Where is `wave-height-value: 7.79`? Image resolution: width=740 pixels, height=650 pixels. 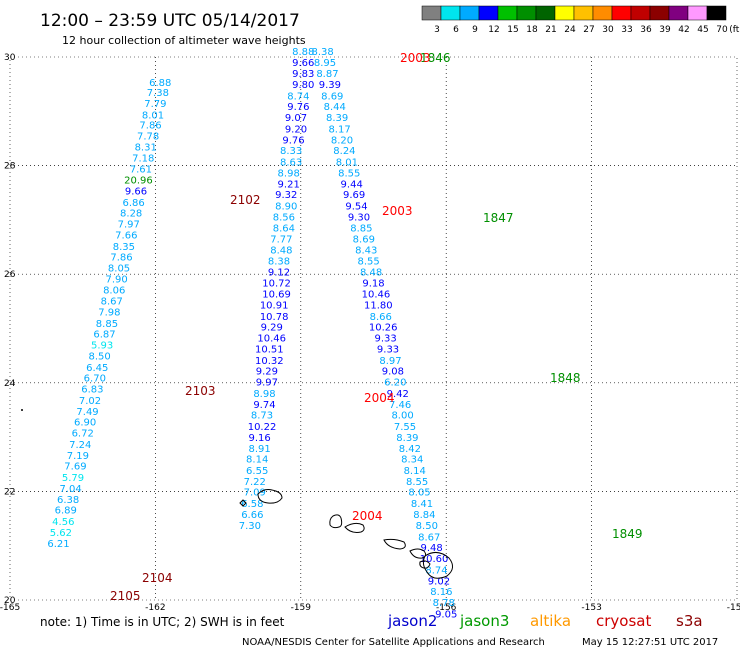 wave-height-value: 7.79 is located at coordinates (155, 104).